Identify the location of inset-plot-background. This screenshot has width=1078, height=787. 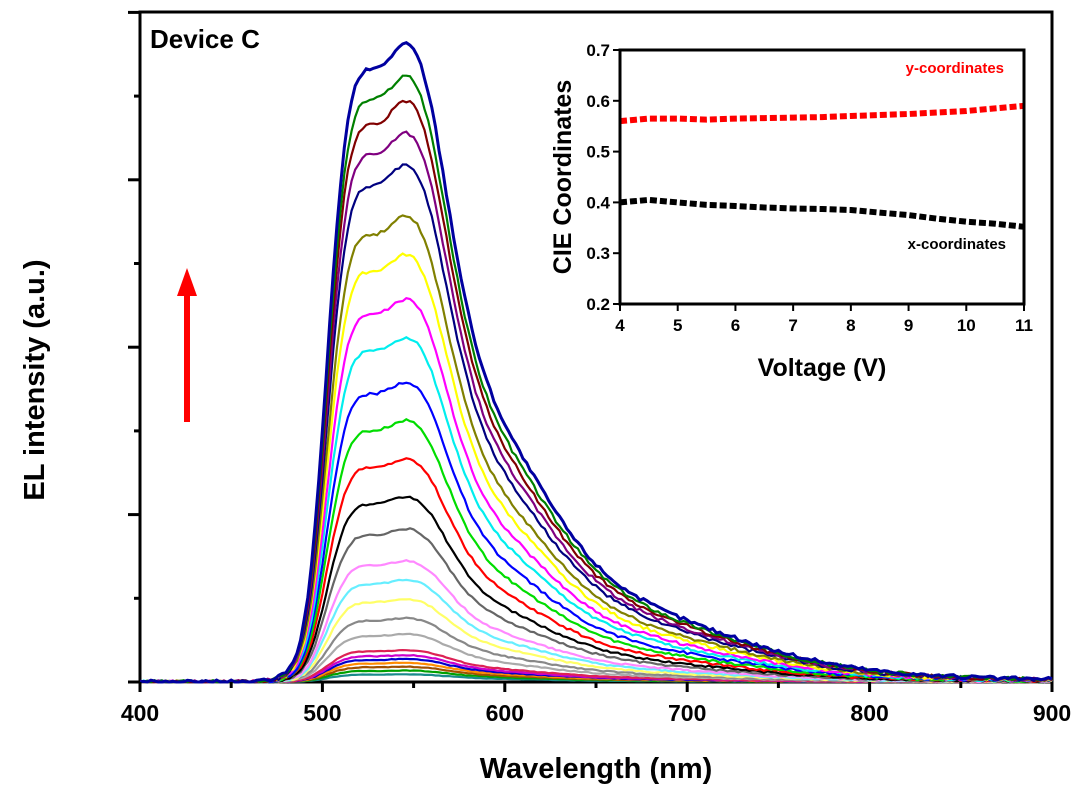
(822, 177).